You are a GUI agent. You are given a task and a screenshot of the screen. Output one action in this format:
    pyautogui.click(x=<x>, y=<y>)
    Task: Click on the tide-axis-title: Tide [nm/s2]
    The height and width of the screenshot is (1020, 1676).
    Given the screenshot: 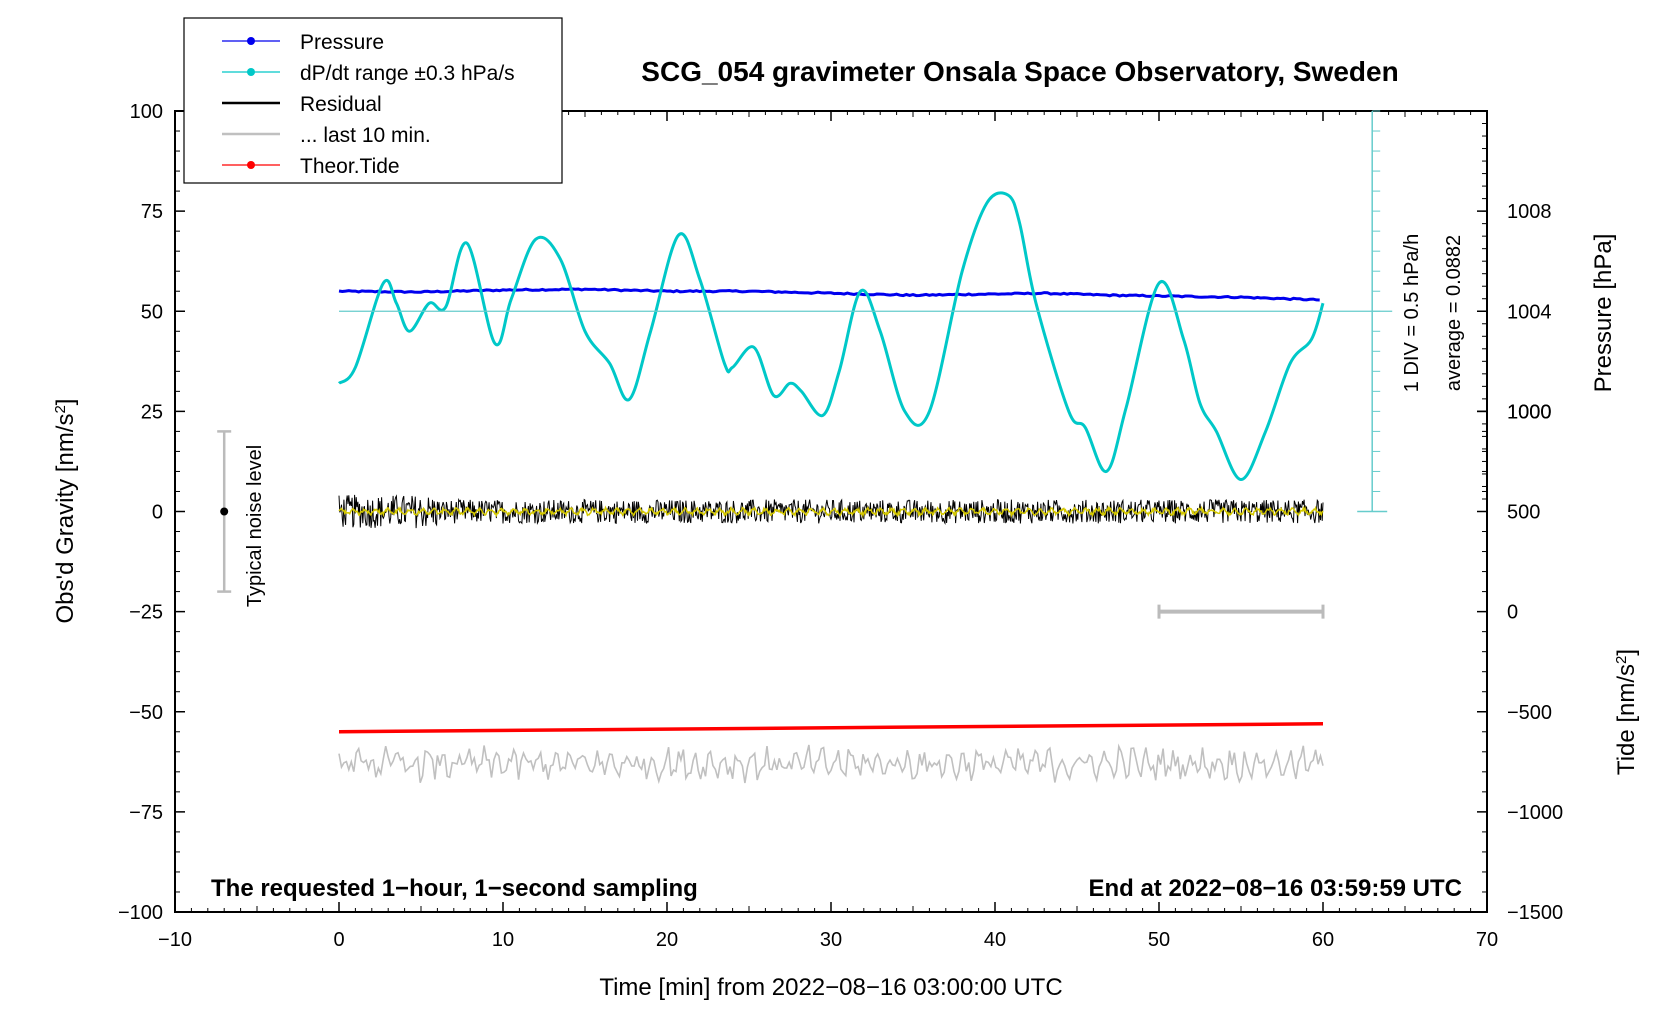 What is the action you would take?
    pyautogui.click(x=1627, y=712)
    